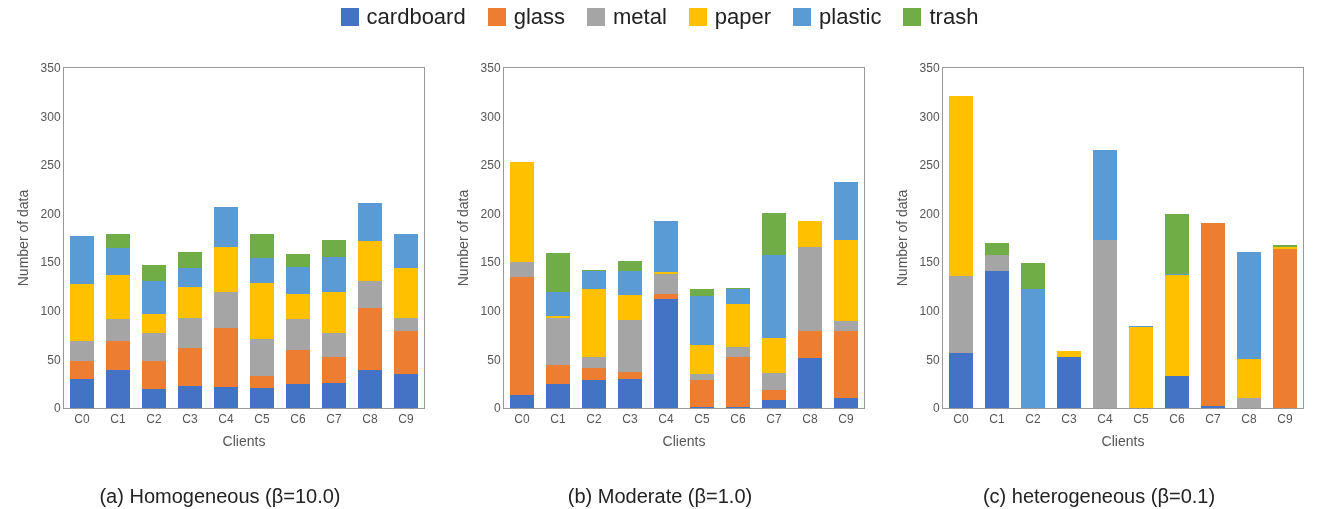  I want to click on y-tick-label: 300, so click(929, 116).